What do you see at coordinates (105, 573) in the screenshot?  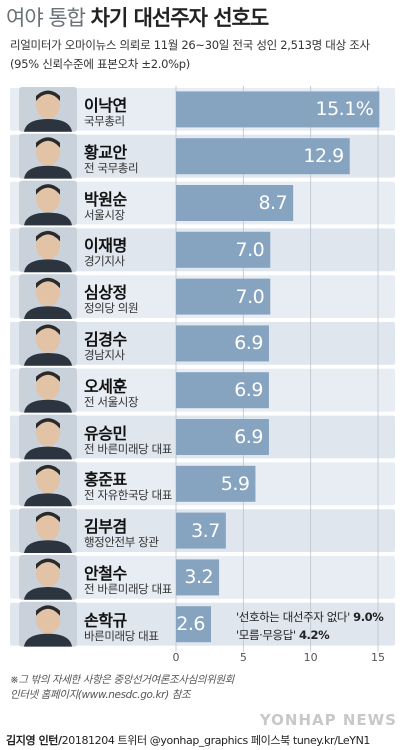 I see `candidate-name: 안철수` at bounding box center [105, 573].